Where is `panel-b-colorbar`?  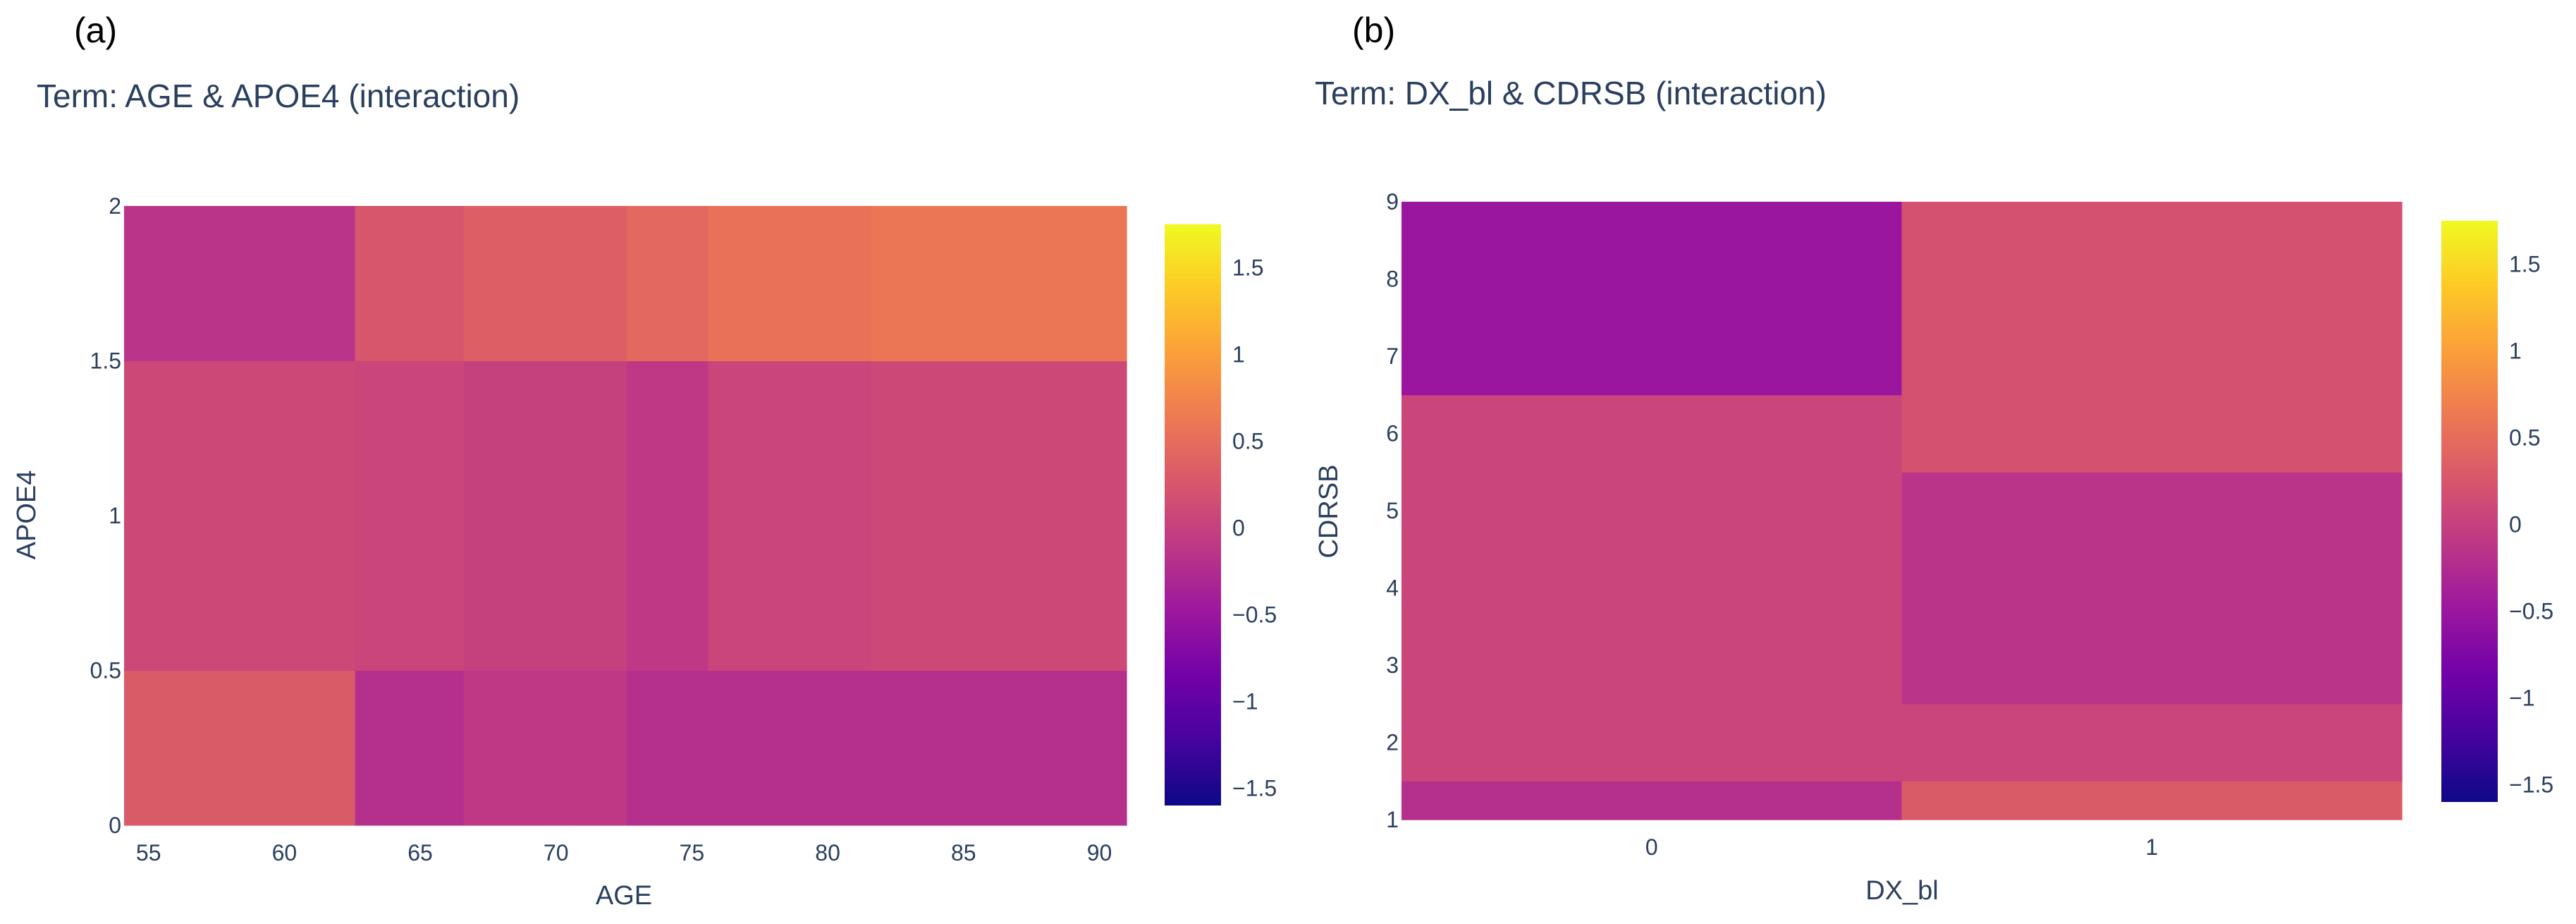 panel-b-colorbar is located at coordinates (2469, 511).